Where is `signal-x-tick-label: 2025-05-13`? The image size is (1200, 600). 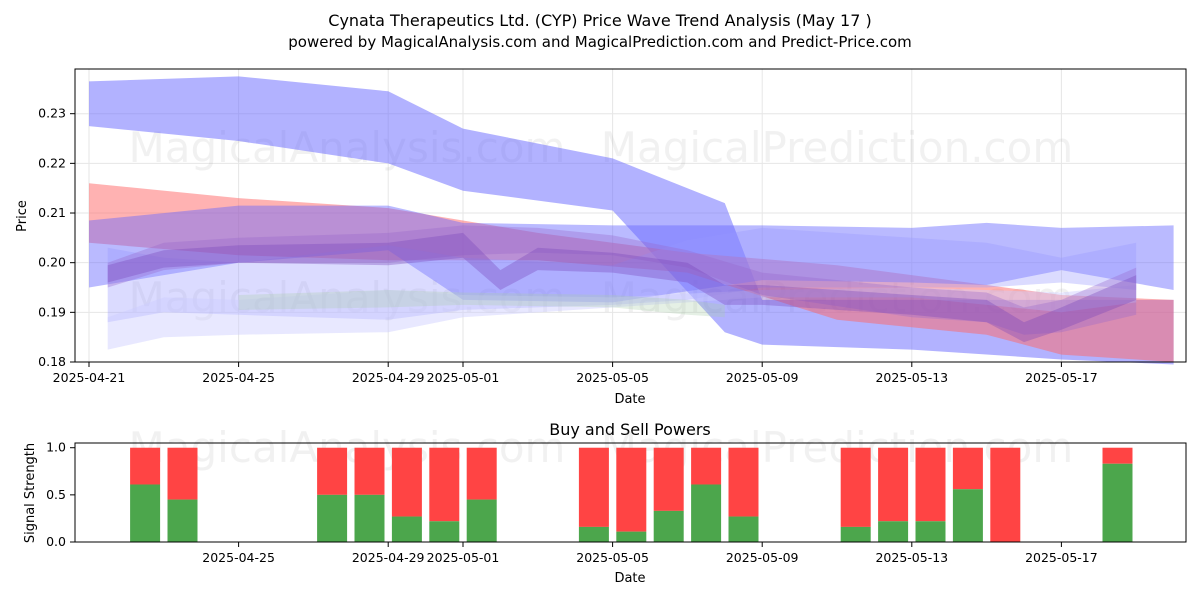 signal-x-tick-label: 2025-05-13 is located at coordinates (911, 557).